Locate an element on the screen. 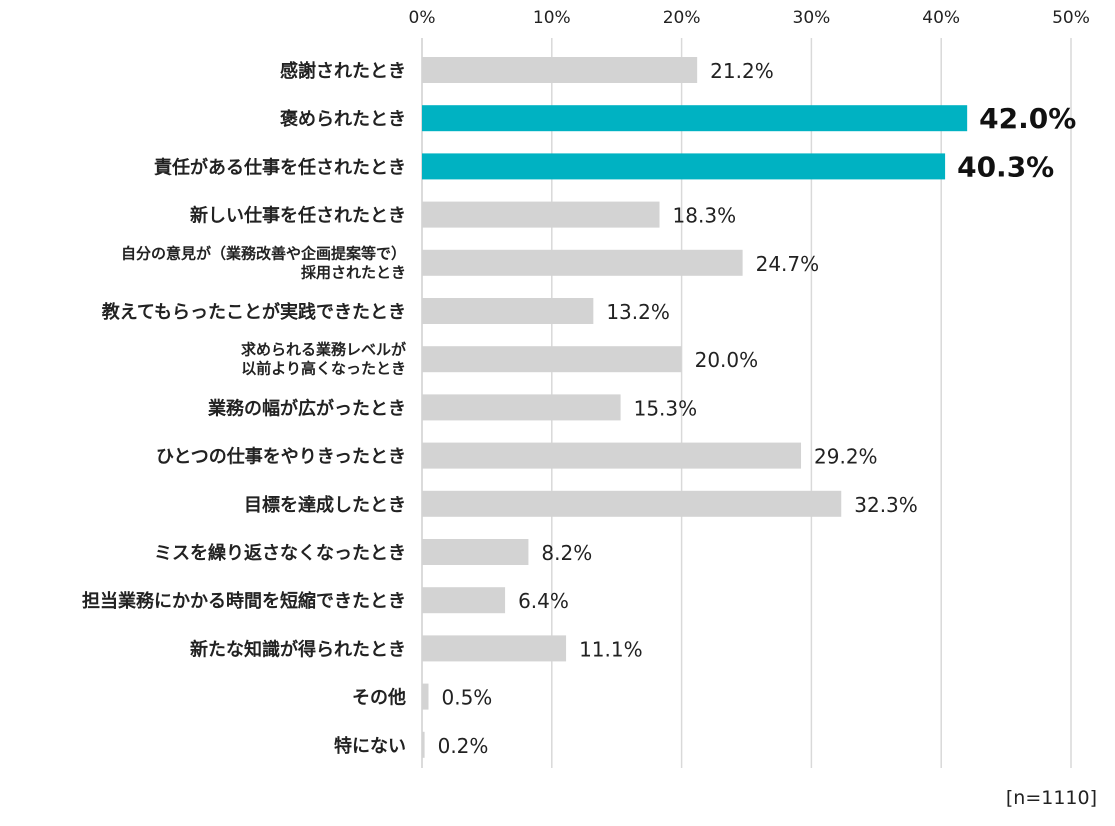 The image size is (1115, 826). category-label: 教えてもらったことが実践できたとき is located at coordinates (254, 312).